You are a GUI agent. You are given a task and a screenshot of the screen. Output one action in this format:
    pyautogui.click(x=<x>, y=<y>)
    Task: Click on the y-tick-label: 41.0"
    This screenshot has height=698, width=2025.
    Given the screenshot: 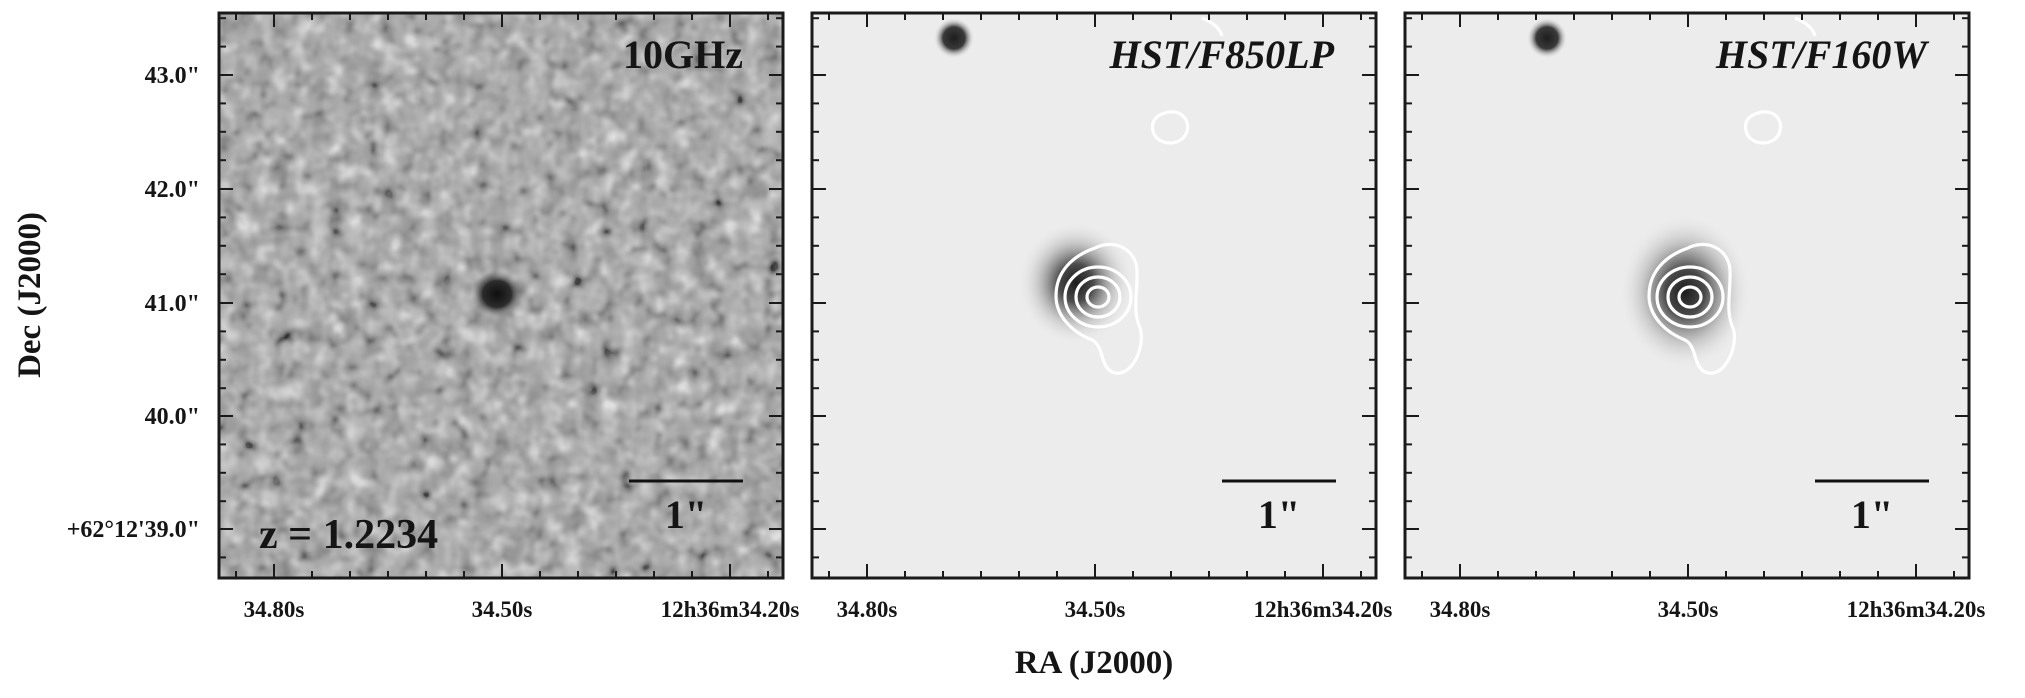 What is the action you would take?
    pyautogui.click(x=172, y=304)
    